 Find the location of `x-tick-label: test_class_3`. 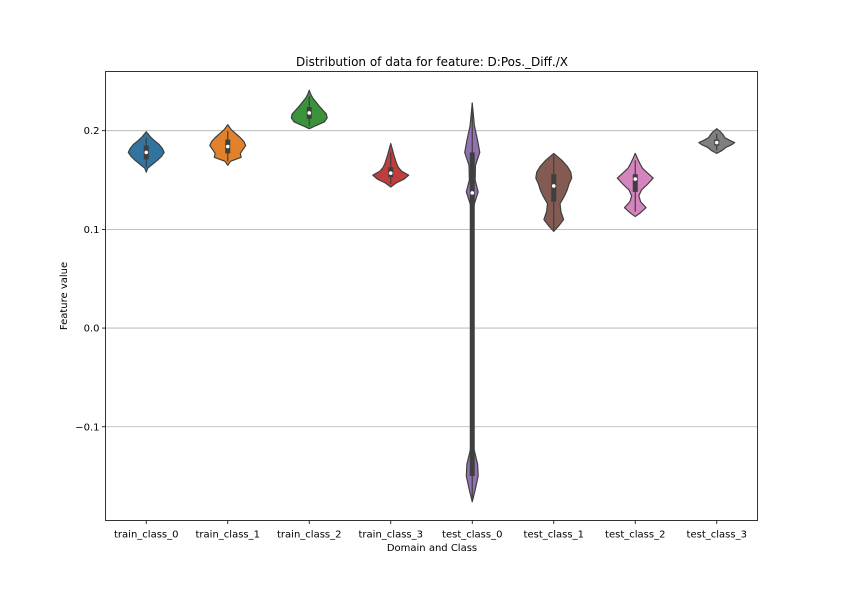

x-tick-label: test_class_3 is located at coordinates (717, 535).